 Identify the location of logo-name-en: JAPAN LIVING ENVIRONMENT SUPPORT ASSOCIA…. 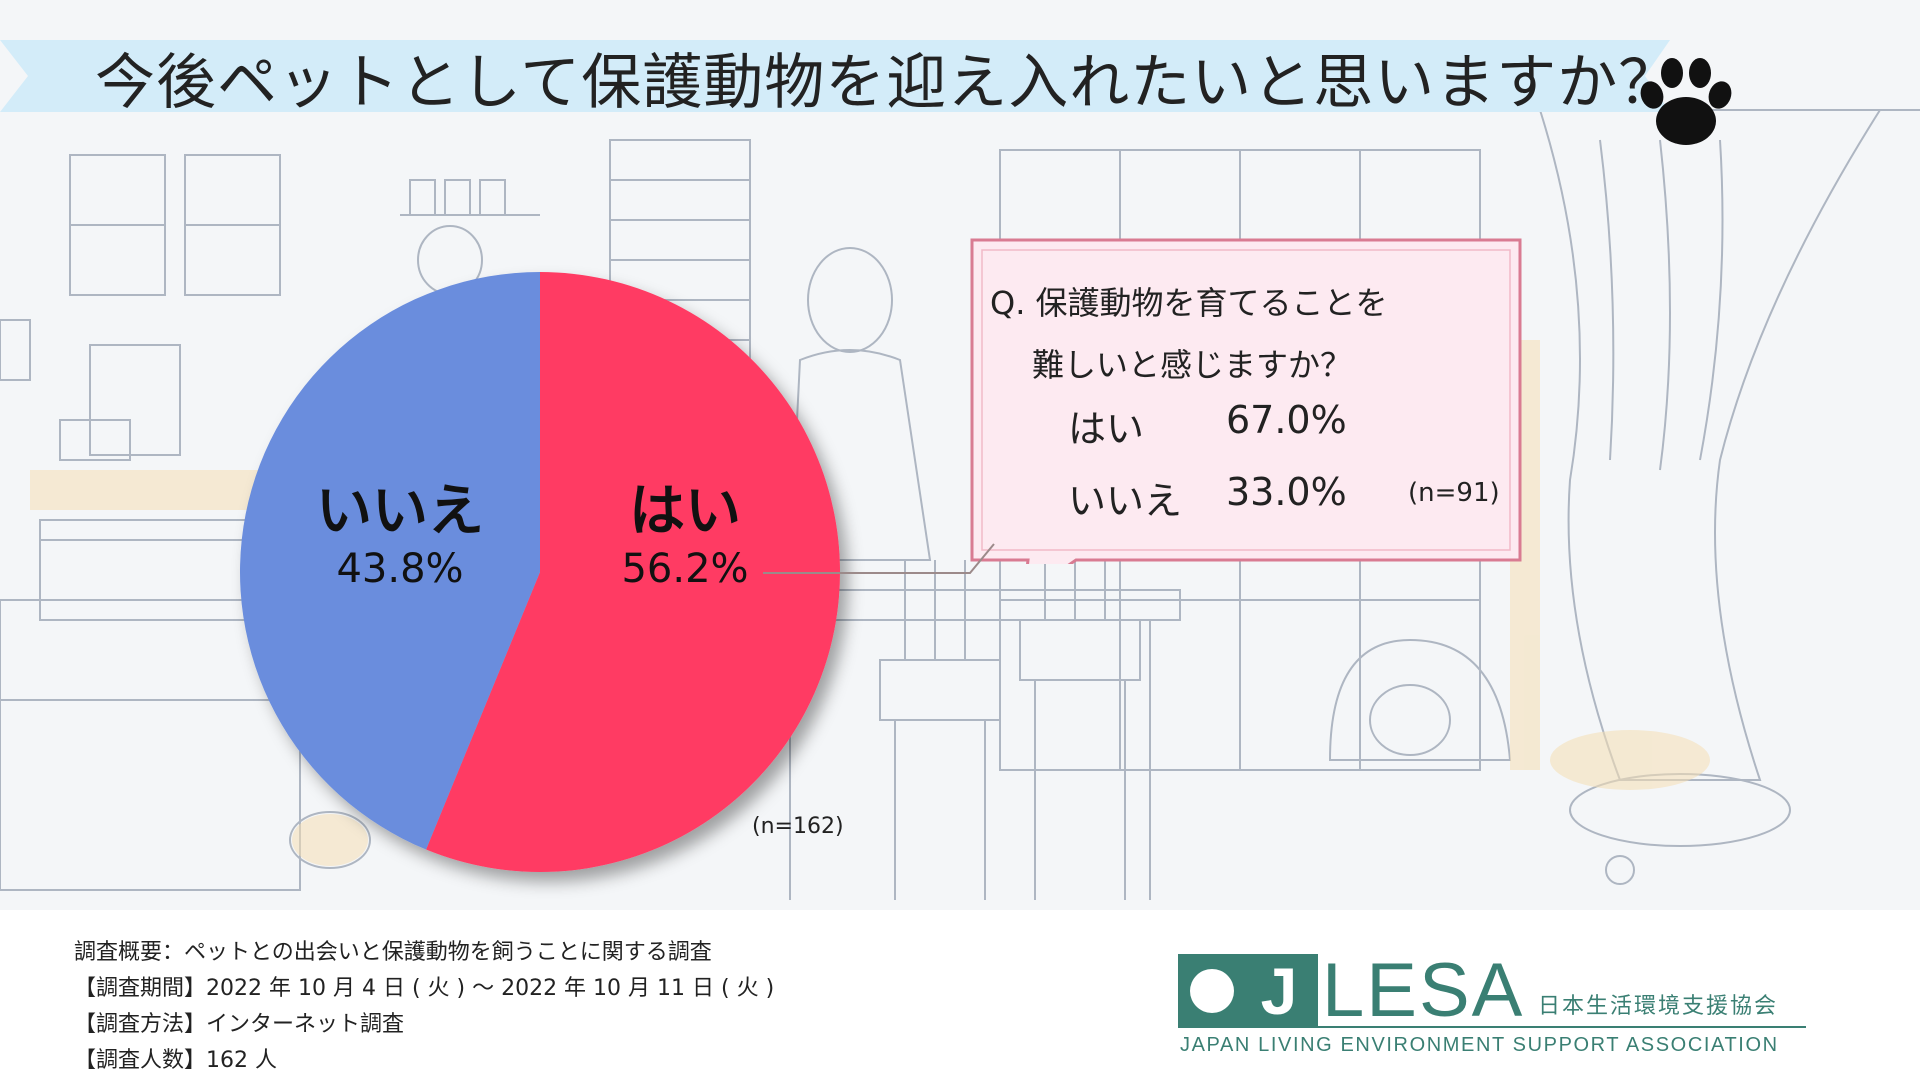
(1479, 1045).